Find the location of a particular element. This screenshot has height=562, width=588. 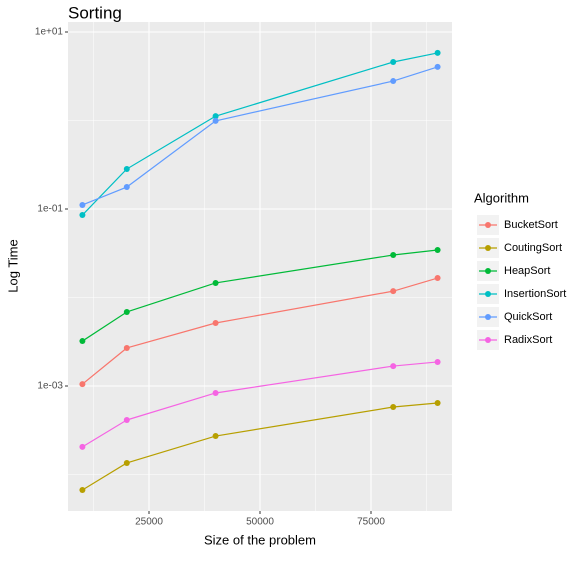

x-axis-title: Size of the problem is located at coordinates (260, 539).